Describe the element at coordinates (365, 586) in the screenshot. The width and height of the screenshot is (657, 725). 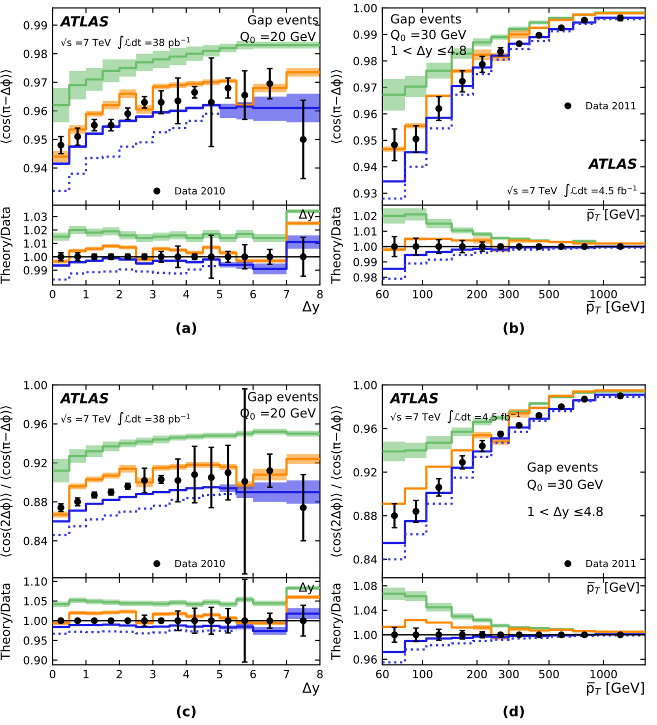
I see `y-tick-label: 1.08` at that location.